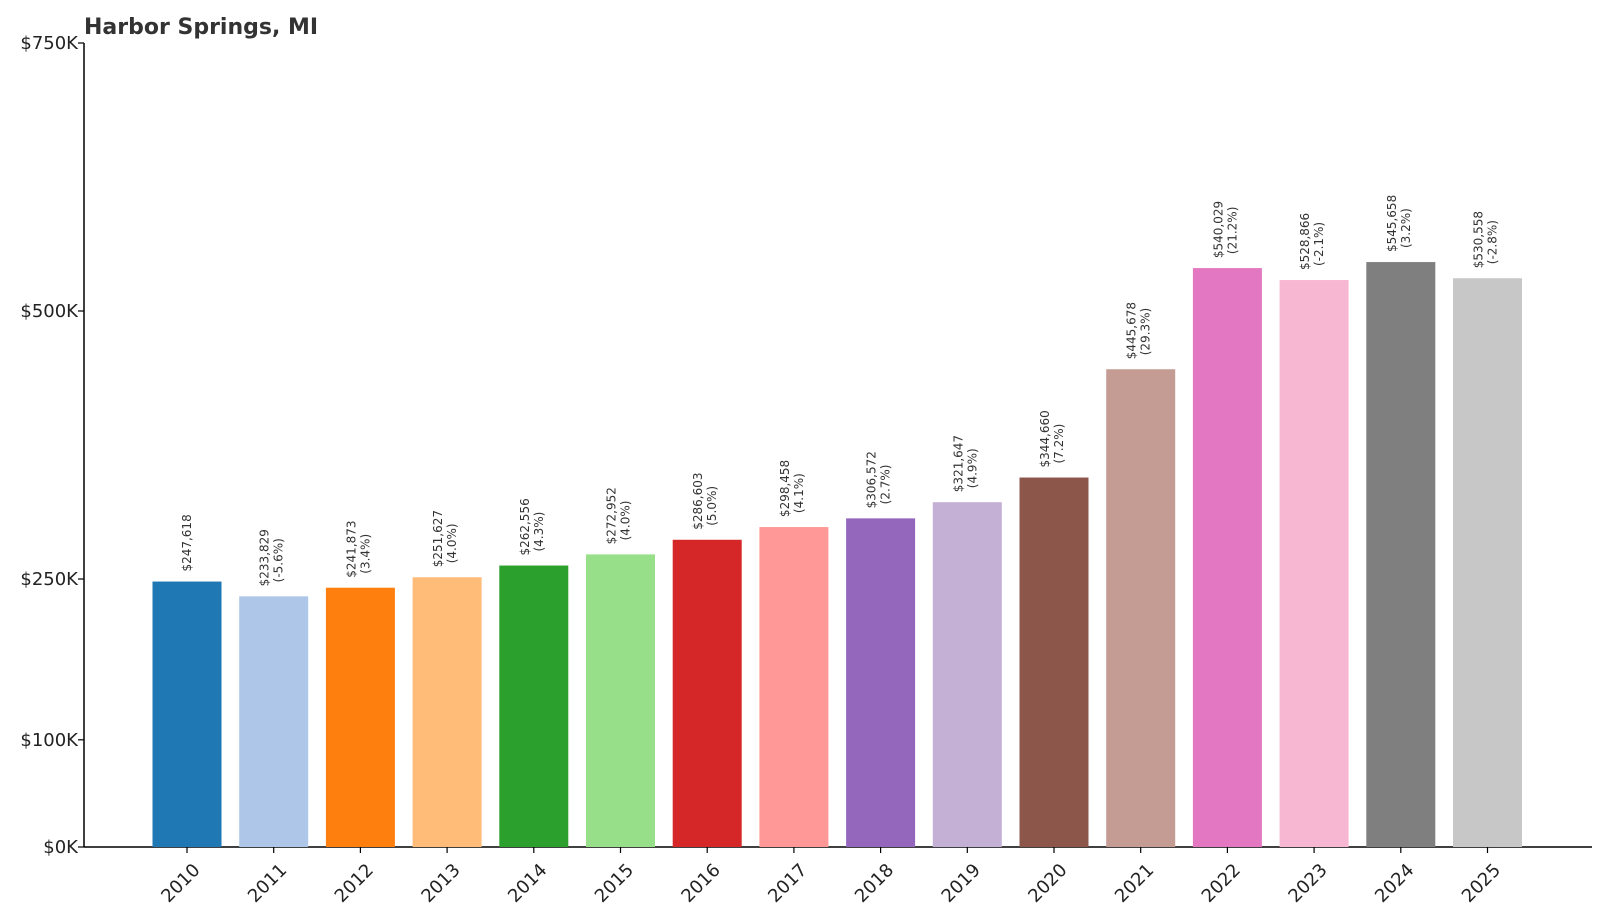 Image resolution: width=1600 pixels, height=918 pixels. I want to click on x-tick-label: 2023, so click(1307, 883).